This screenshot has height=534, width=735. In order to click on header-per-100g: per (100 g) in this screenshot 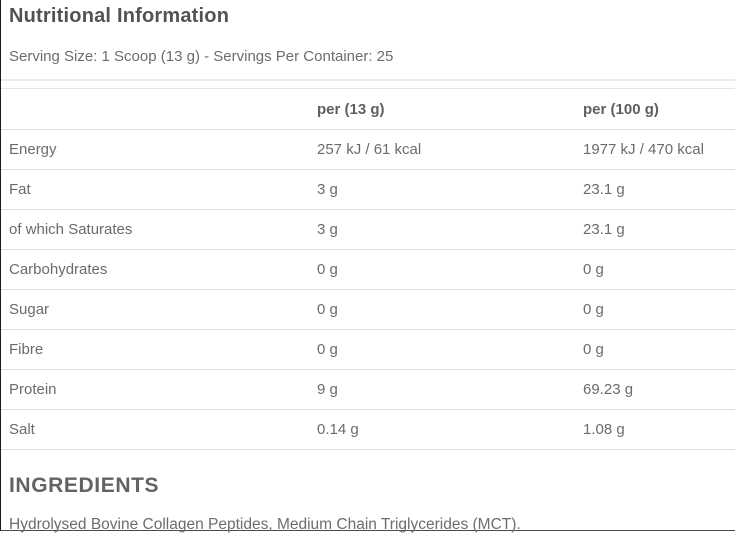, I will do `click(621, 109)`.